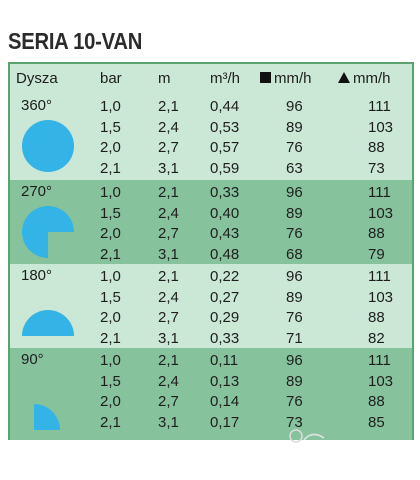 The height and width of the screenshot is (480, 420). Describe the element at coordinates (225, 127) in the screenshot. I see `flow-cell: 0,53` at that location.